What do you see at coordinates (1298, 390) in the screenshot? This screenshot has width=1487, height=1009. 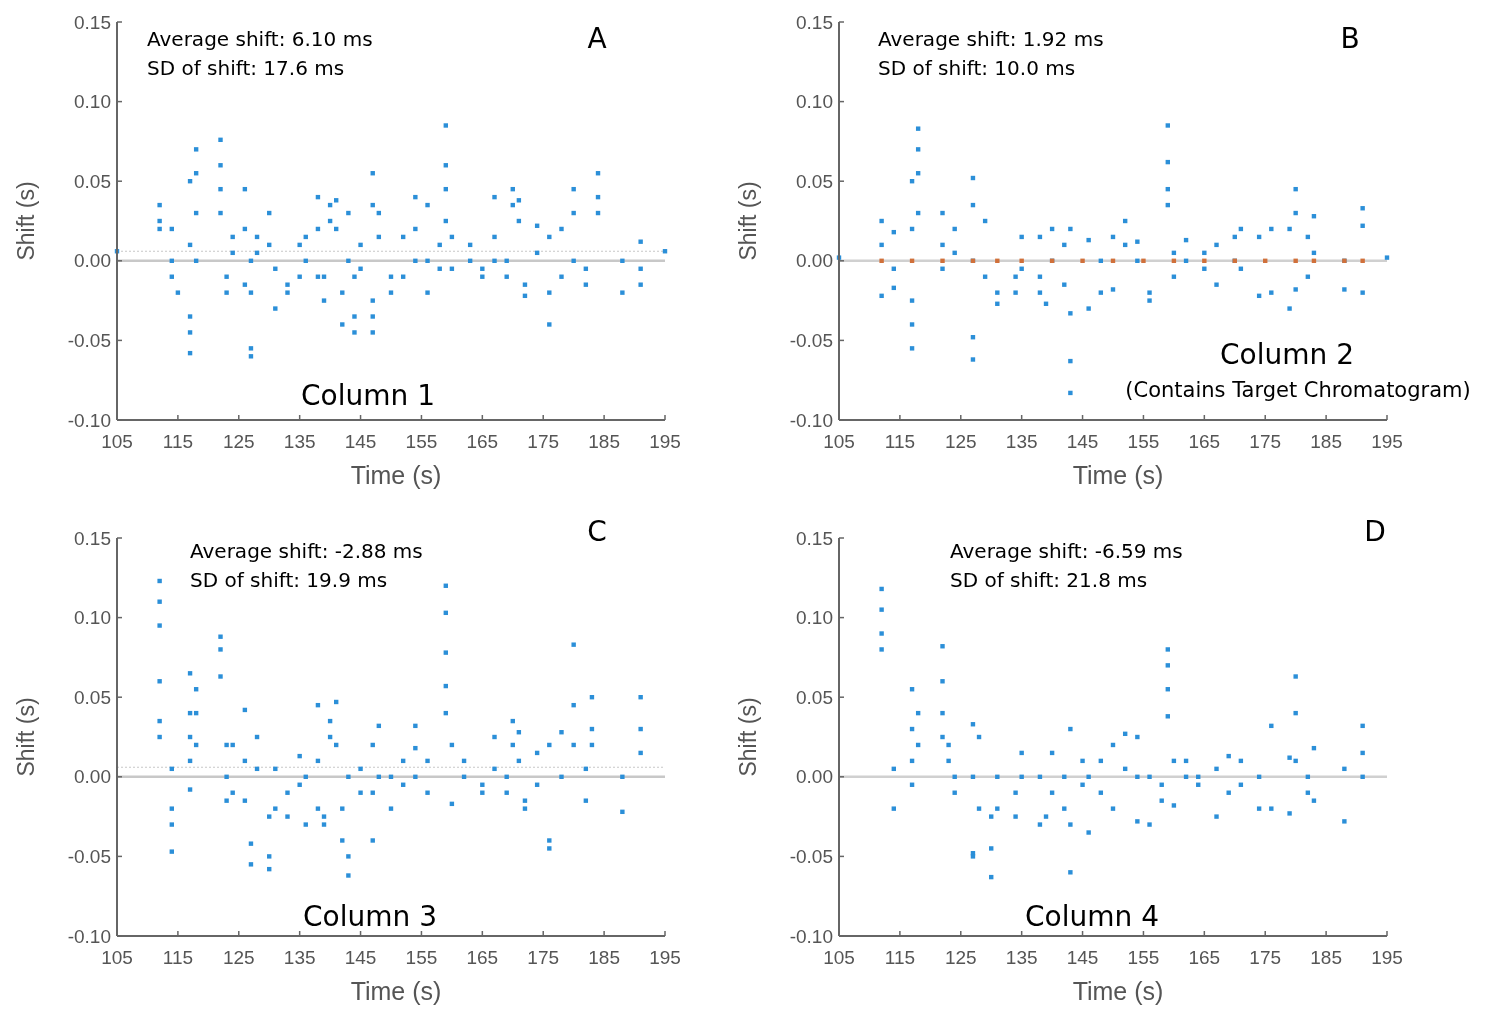 I see `annotation: (Contains Target Chromatogram)` at bounding box center [1298, 390].